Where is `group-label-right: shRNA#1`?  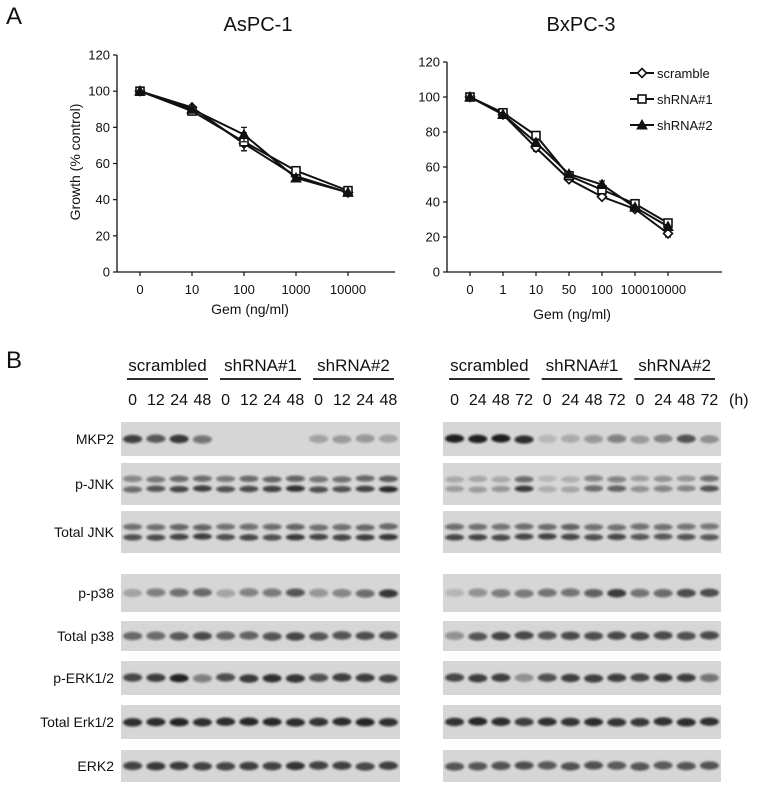
group-label-right: shRNA#1 is located at coordinates (582, 365).